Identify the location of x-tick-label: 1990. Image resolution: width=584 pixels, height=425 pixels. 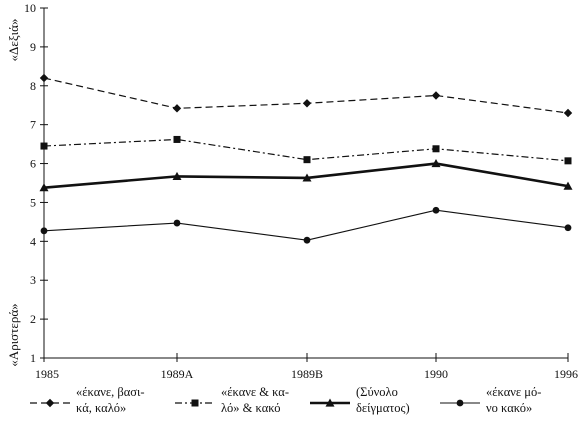
(436, 374).